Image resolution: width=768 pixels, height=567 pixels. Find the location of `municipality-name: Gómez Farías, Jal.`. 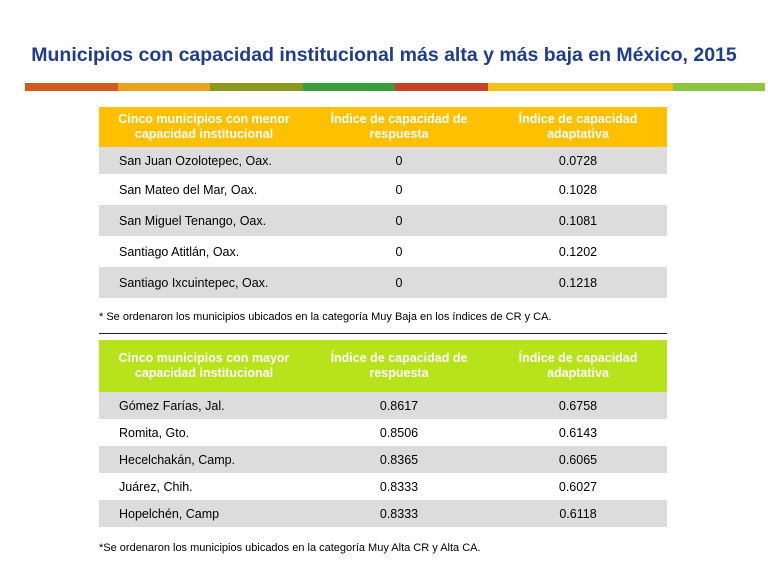

municipality-name: Gómez Farías, Jal. is located at coordinates (172, 405).